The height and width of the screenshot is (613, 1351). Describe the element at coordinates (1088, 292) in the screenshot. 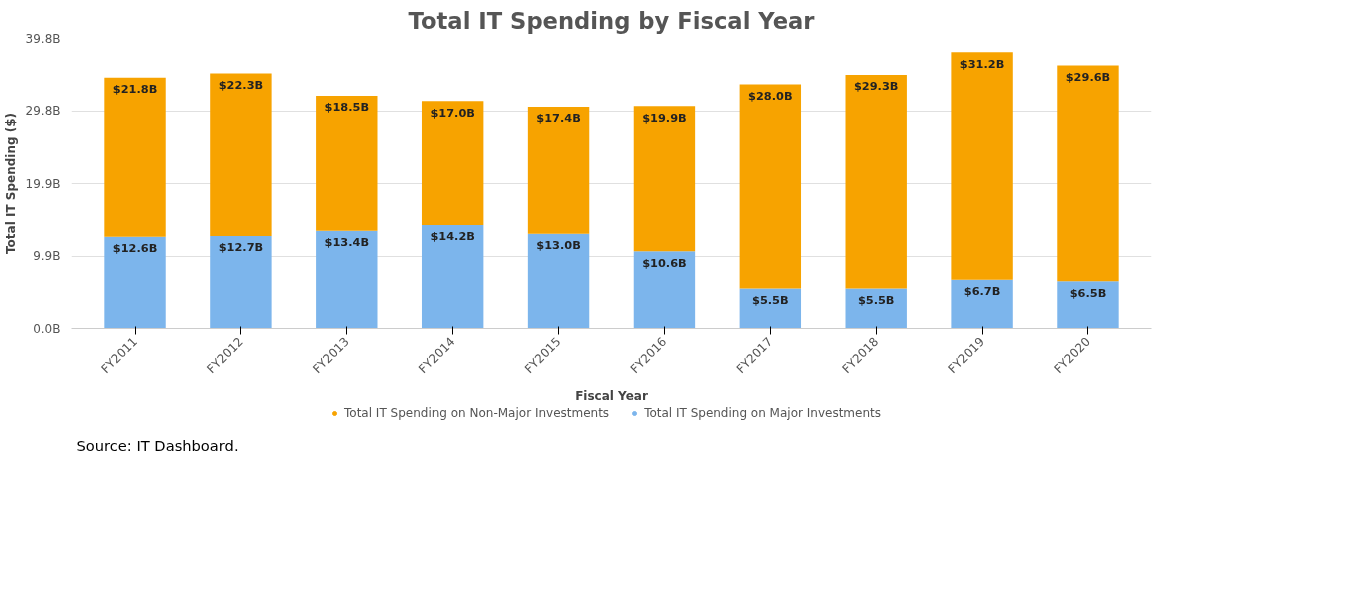

I see `data-label: $6.5B` at that location.